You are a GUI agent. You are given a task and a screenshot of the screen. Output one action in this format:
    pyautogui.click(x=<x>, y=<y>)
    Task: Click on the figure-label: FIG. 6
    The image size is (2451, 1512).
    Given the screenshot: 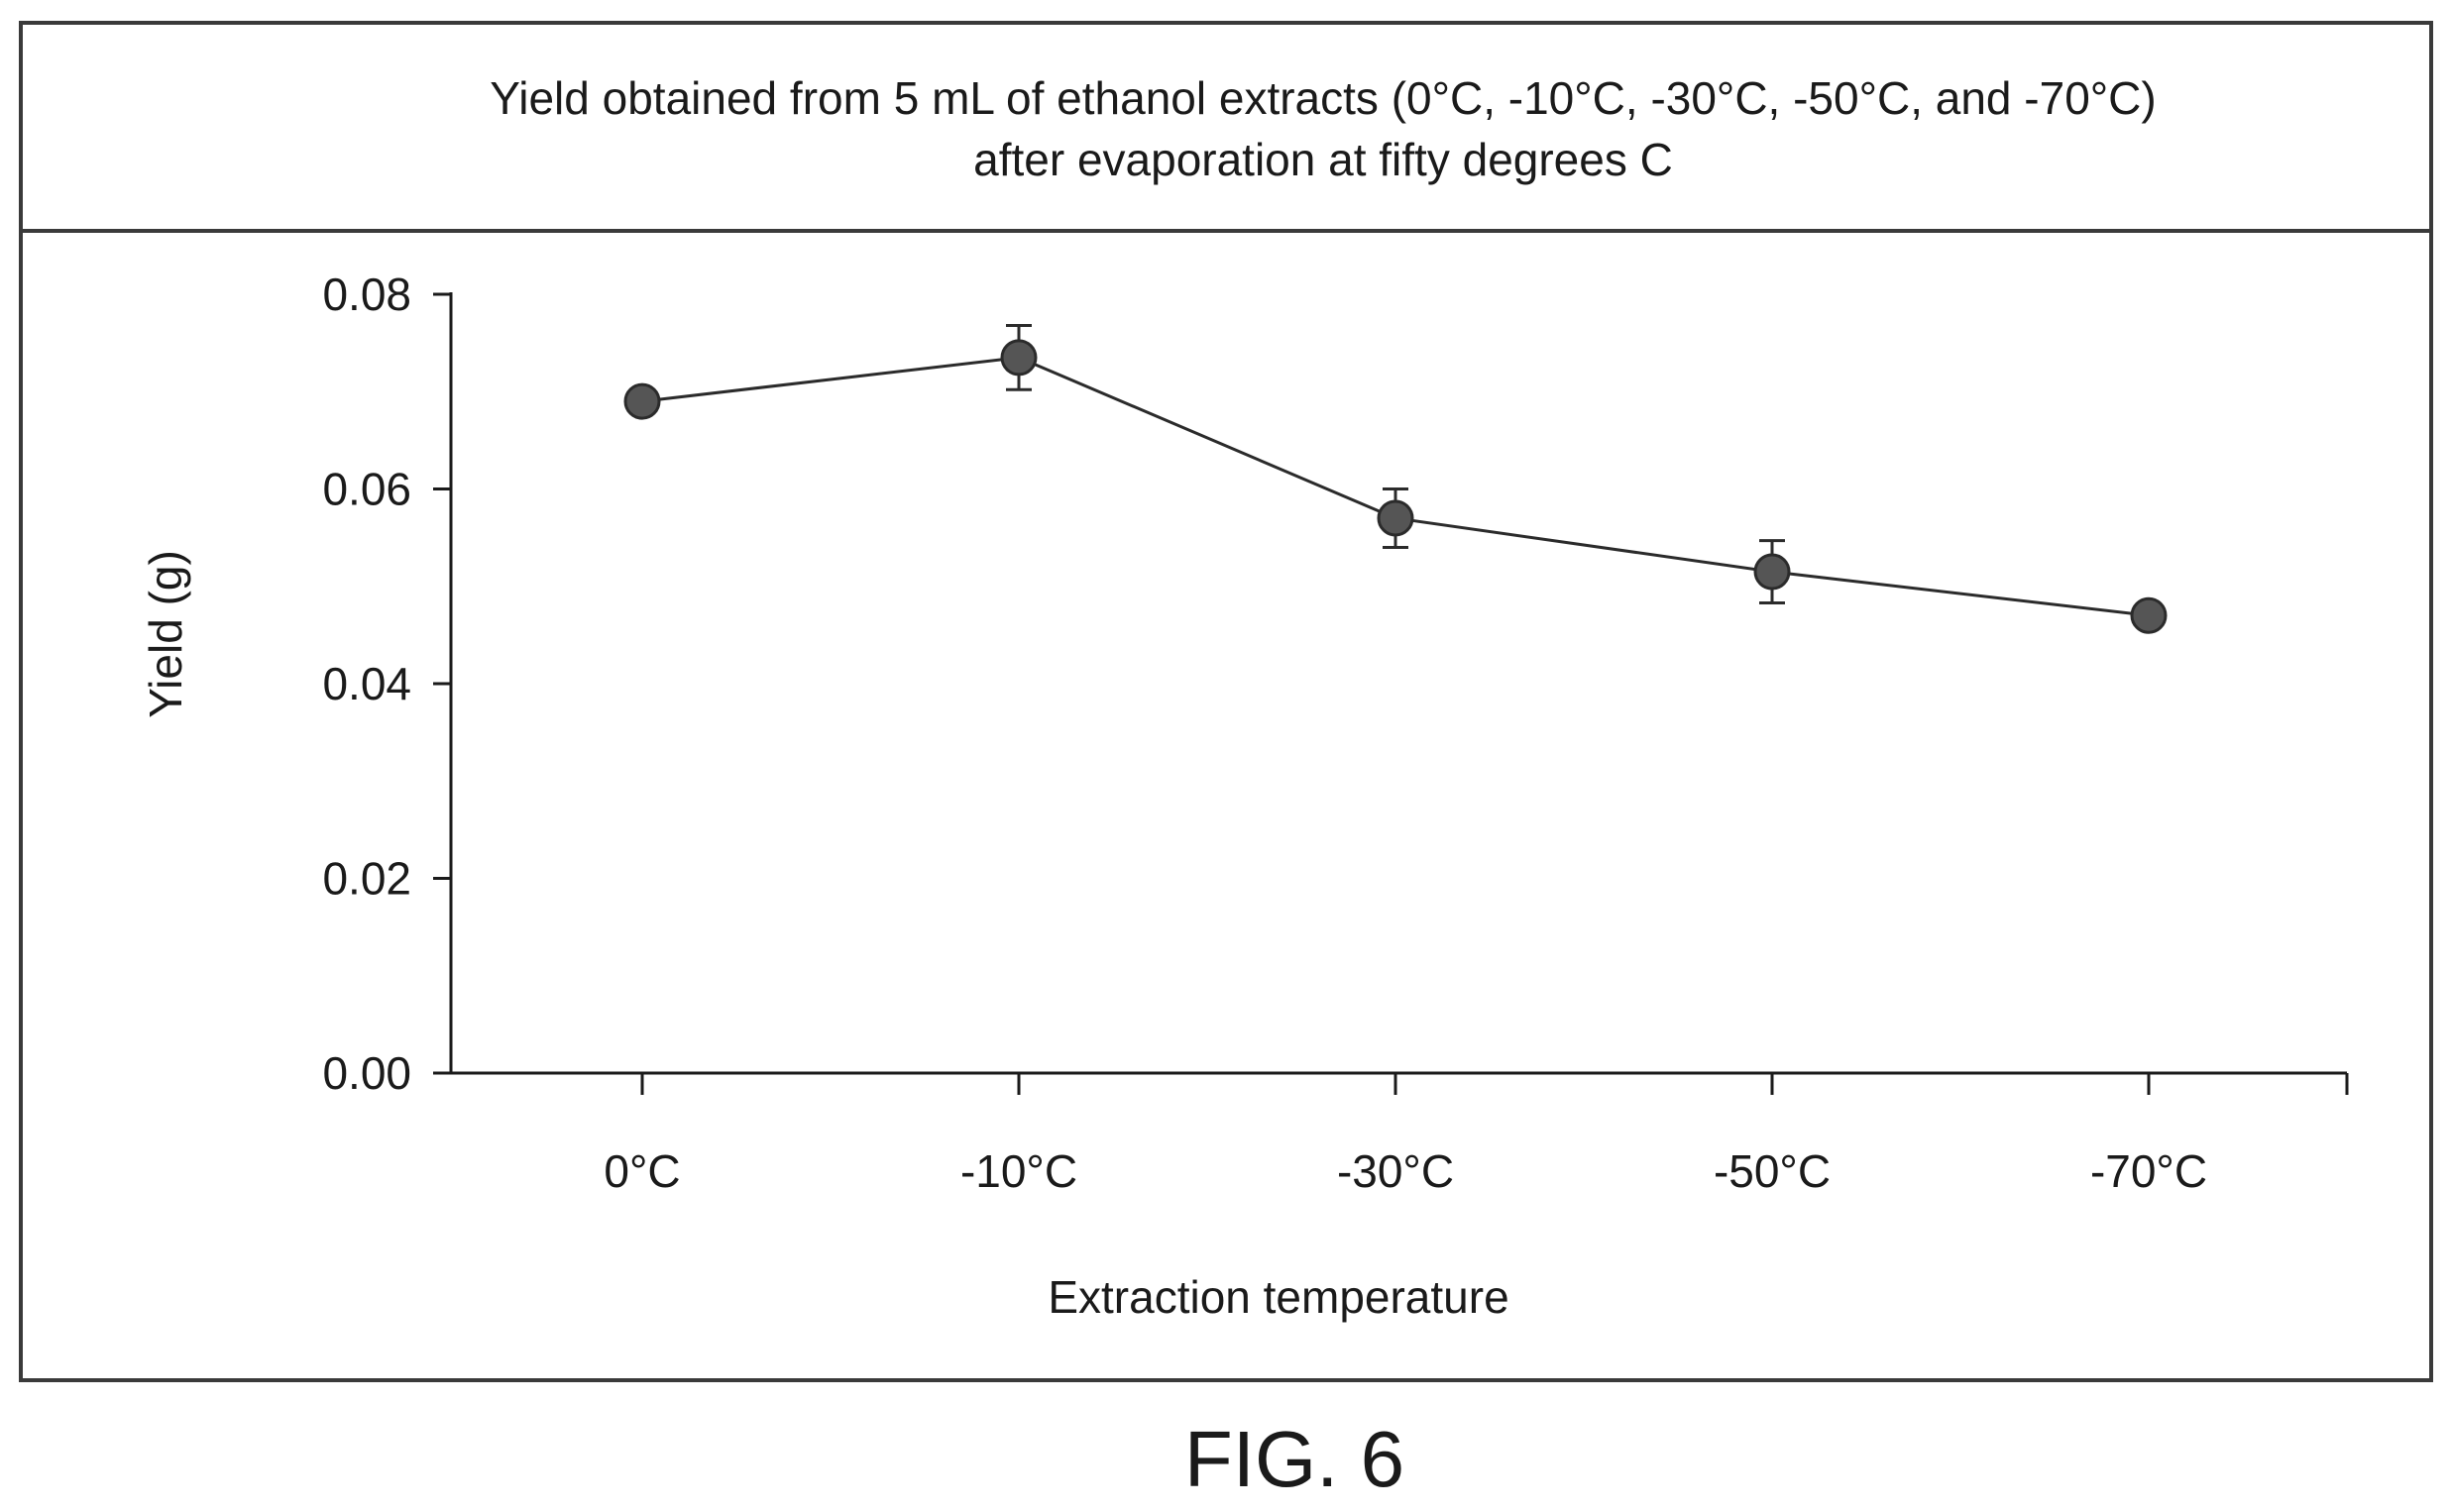 What is the action you would take?
    pyautogui.click(x=1294, y=1459)
    